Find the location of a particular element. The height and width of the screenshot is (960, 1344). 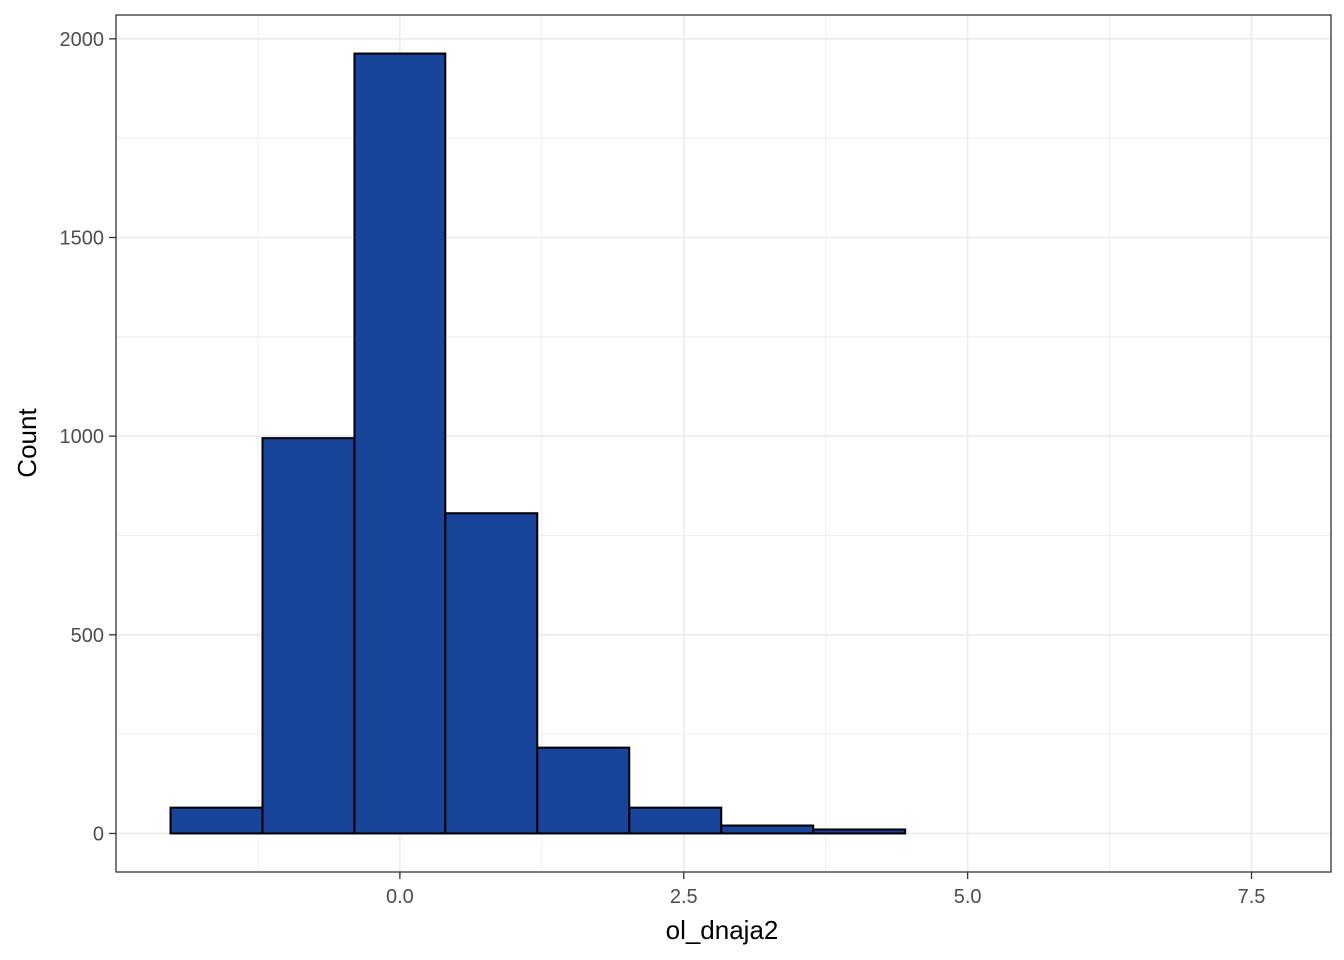

y-tick-label: 2000 is located at coordinates (82, 40).